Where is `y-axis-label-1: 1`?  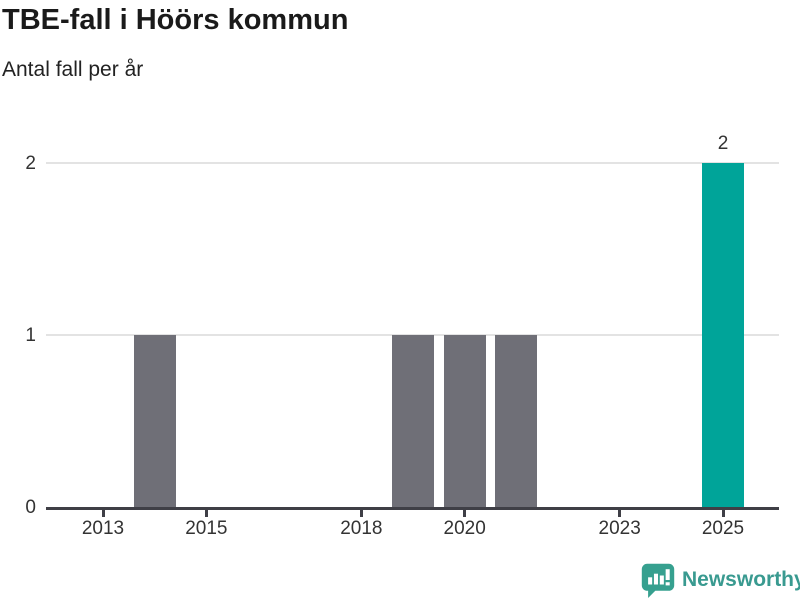 y-axis-label-1: 1 is located at coordinates (30, 335).